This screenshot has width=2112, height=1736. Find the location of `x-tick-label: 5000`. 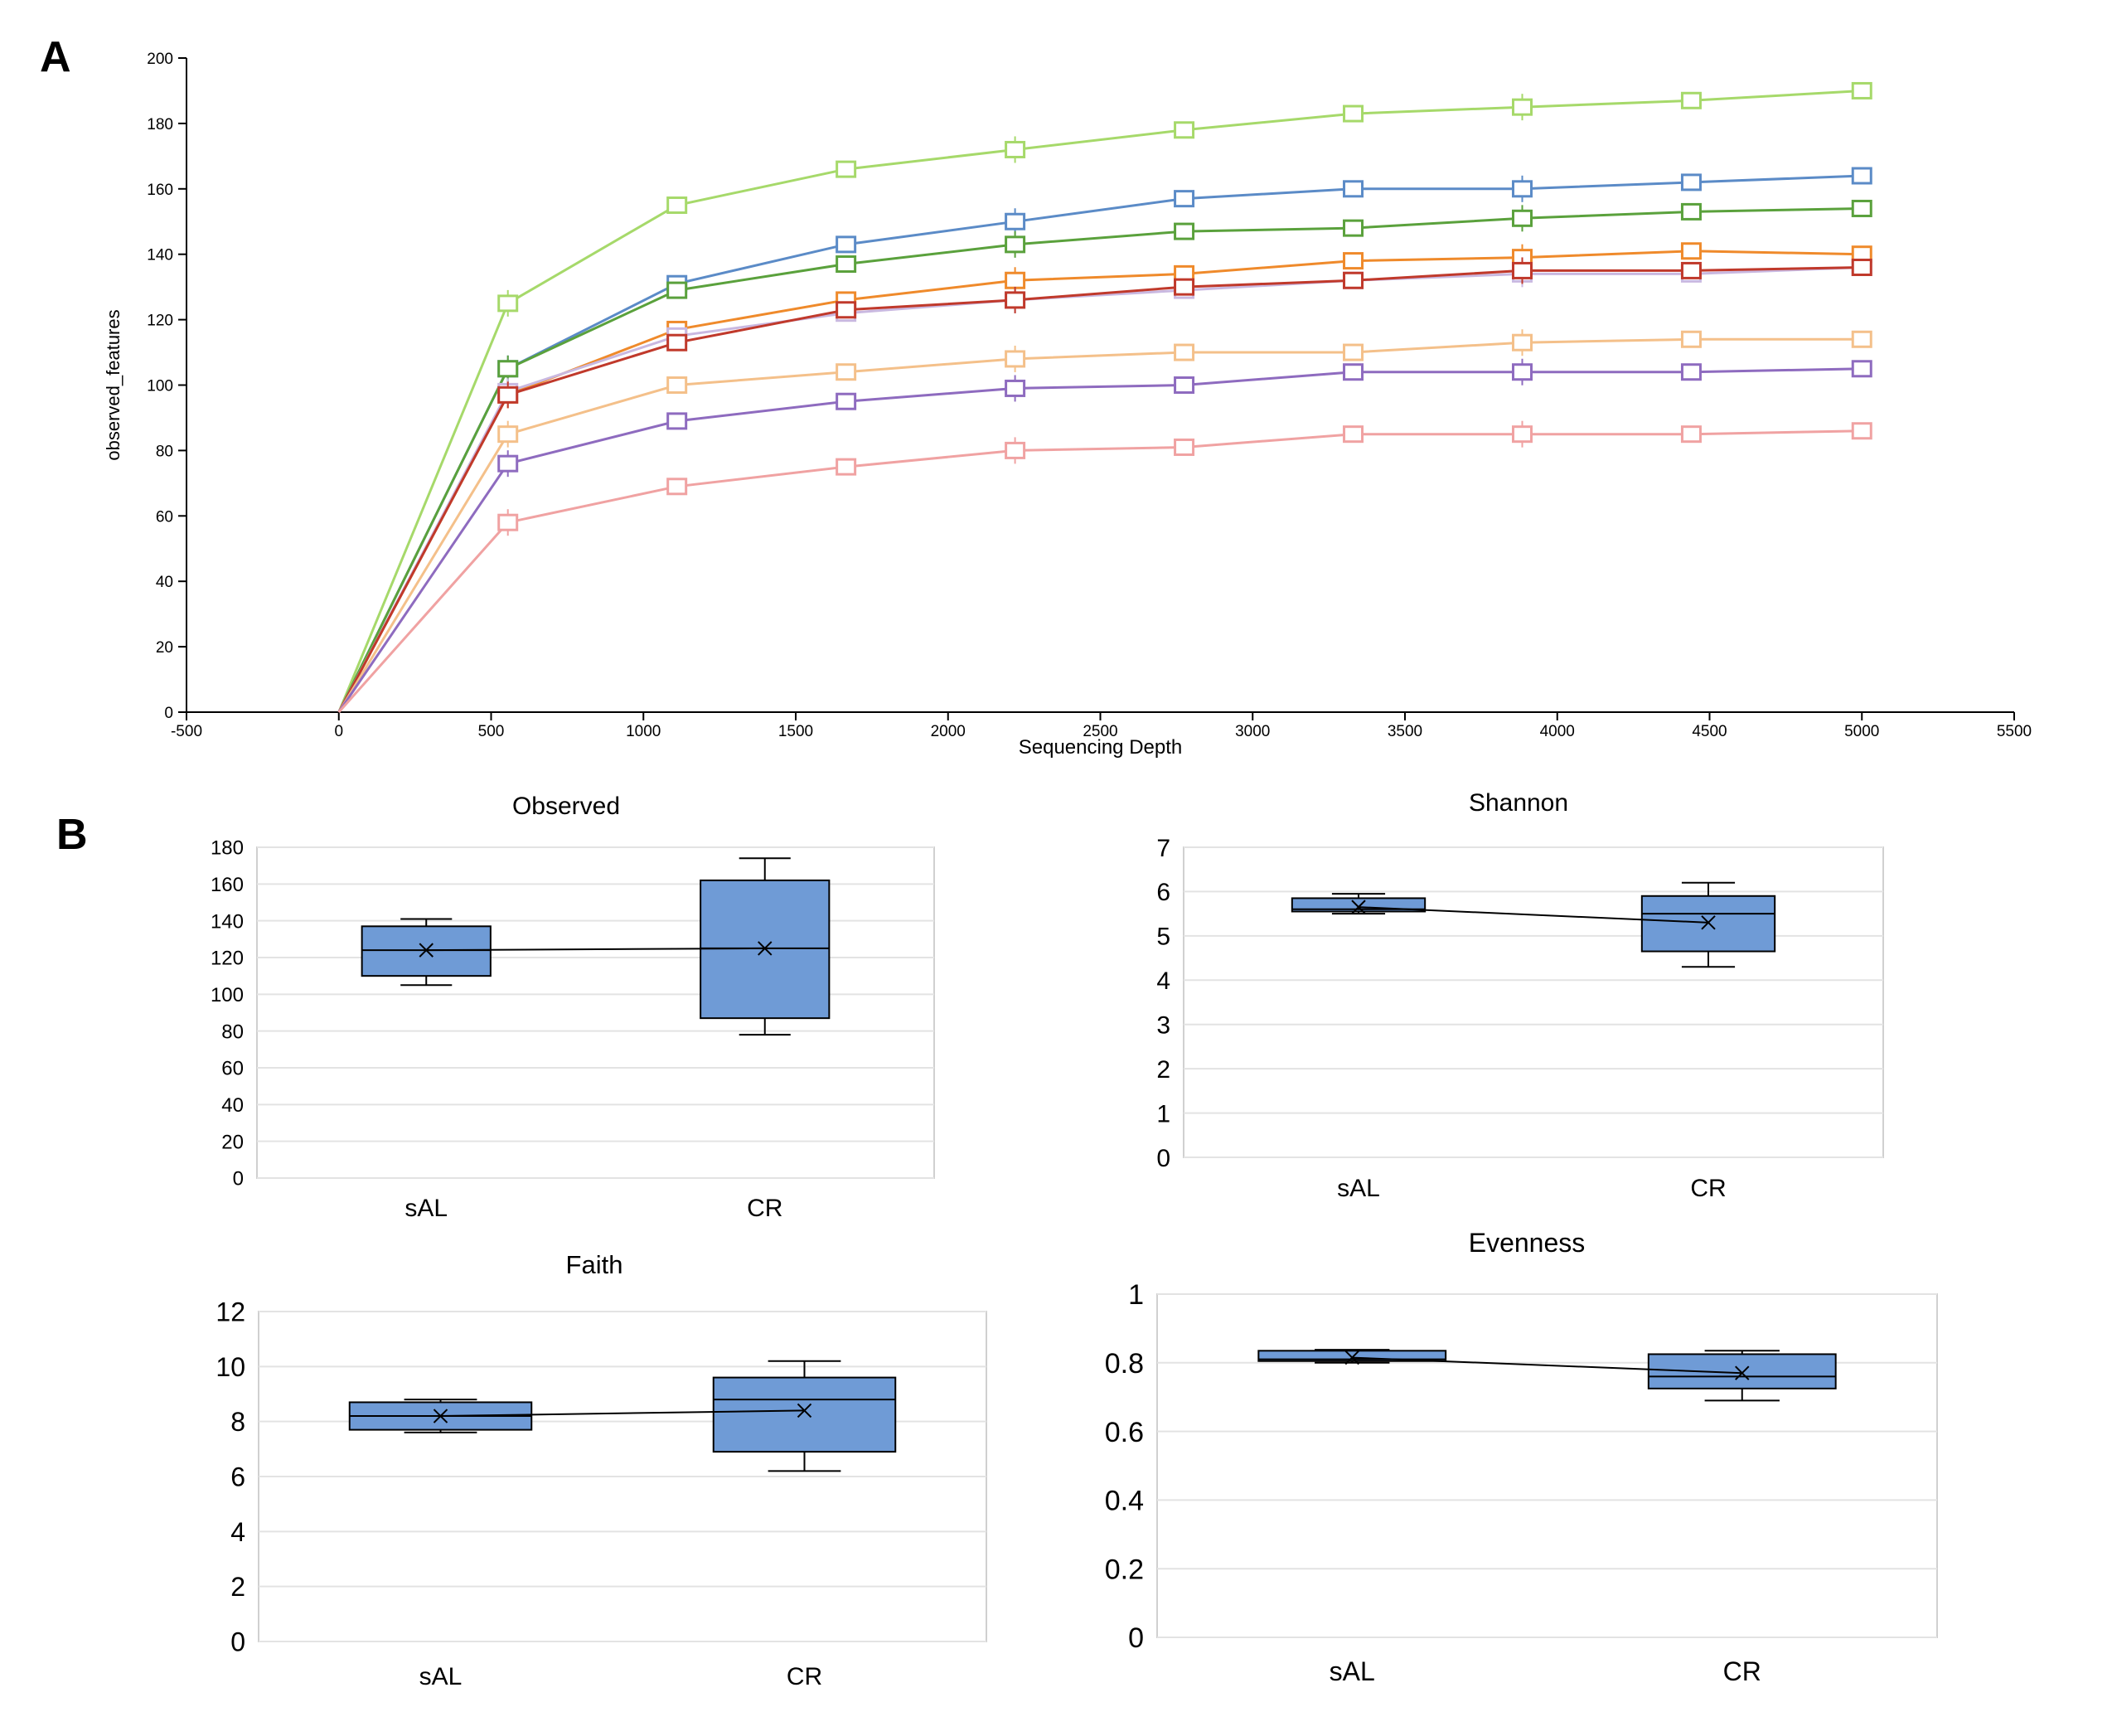

x-tick-label: 5000 is located at coordinates (1861, 731).